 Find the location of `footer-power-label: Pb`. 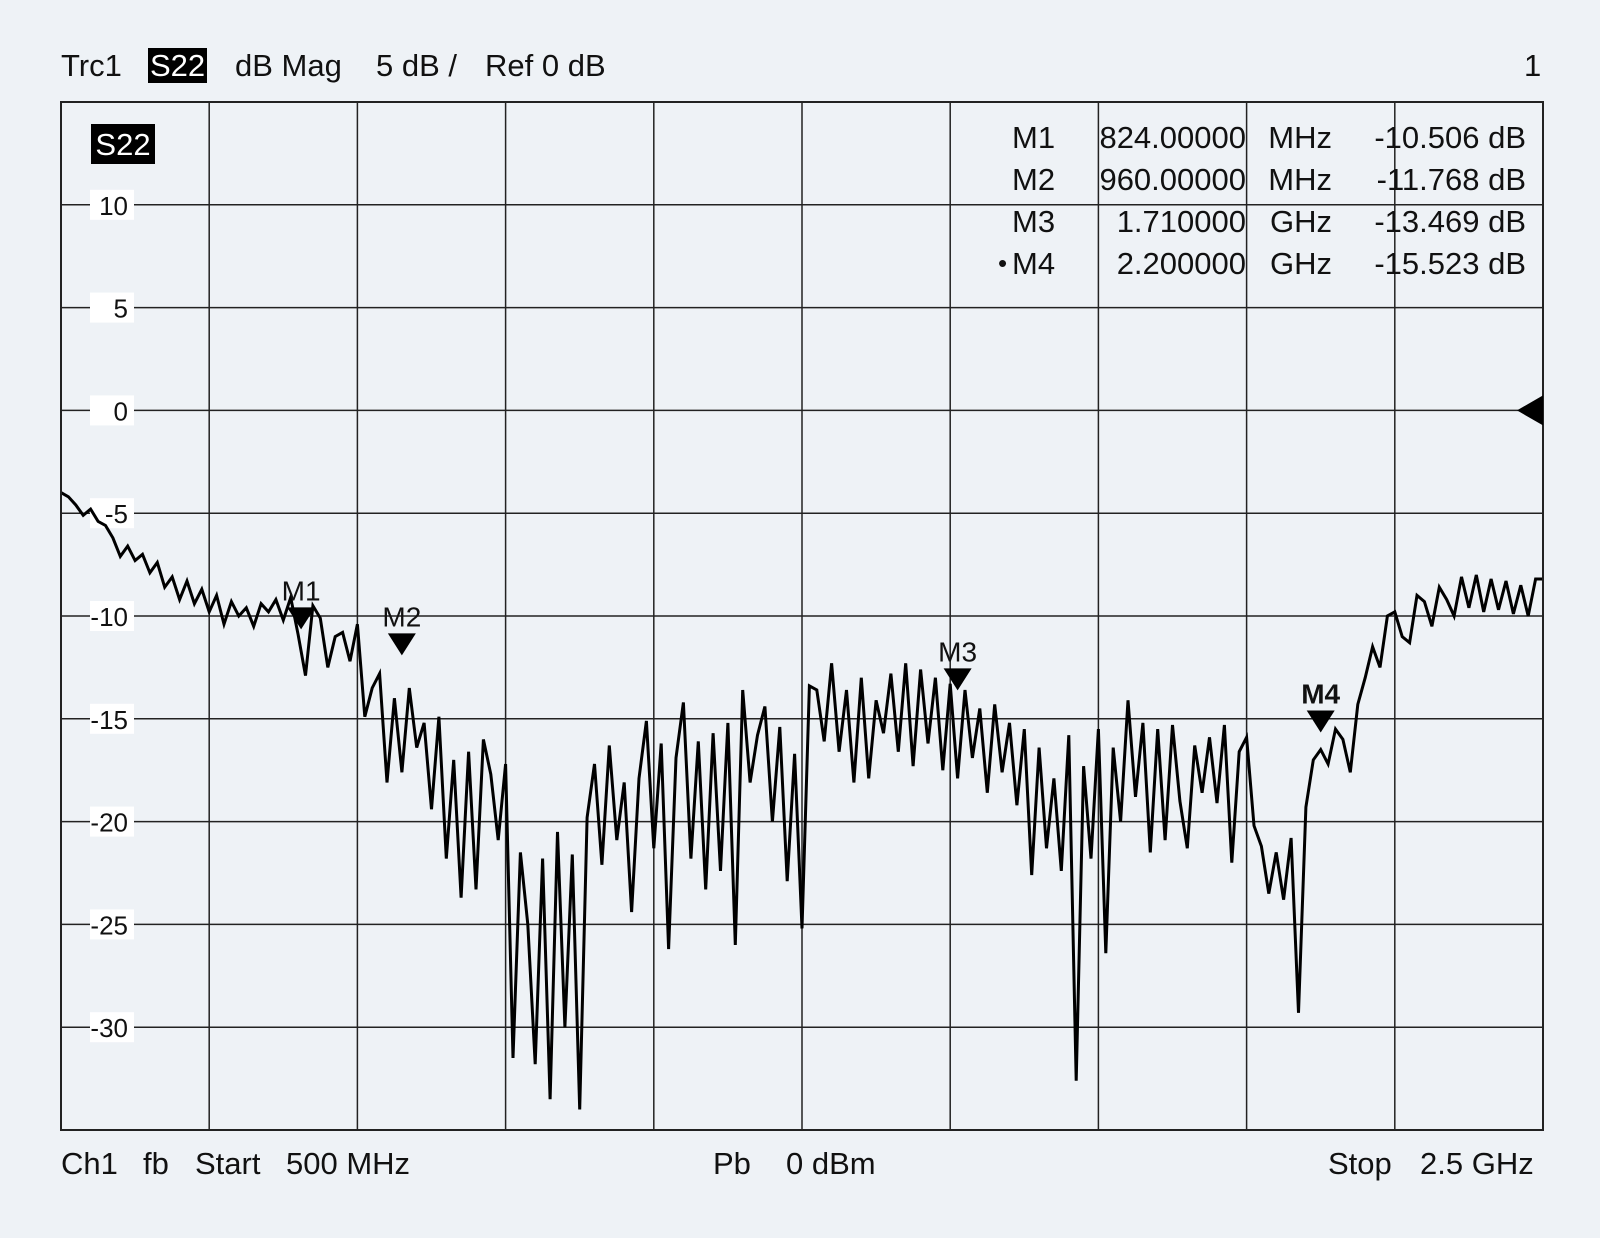

footer-power-label: Pb is located at coordinates (732, 1163).